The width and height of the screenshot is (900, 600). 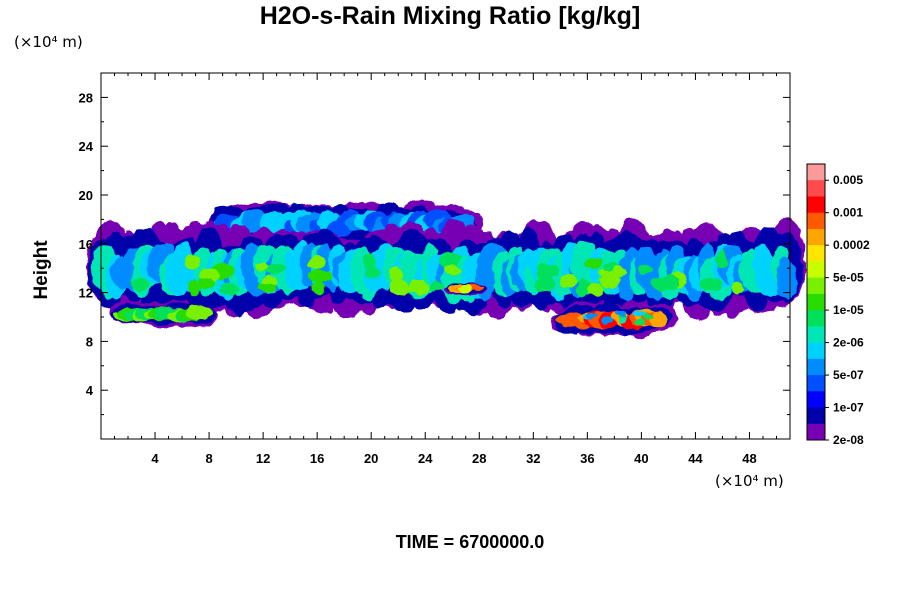 What do you see at coordinates (86, 293) in the screenshot?
I see `y-tick-label: 12` at bounding box center [86, 293].